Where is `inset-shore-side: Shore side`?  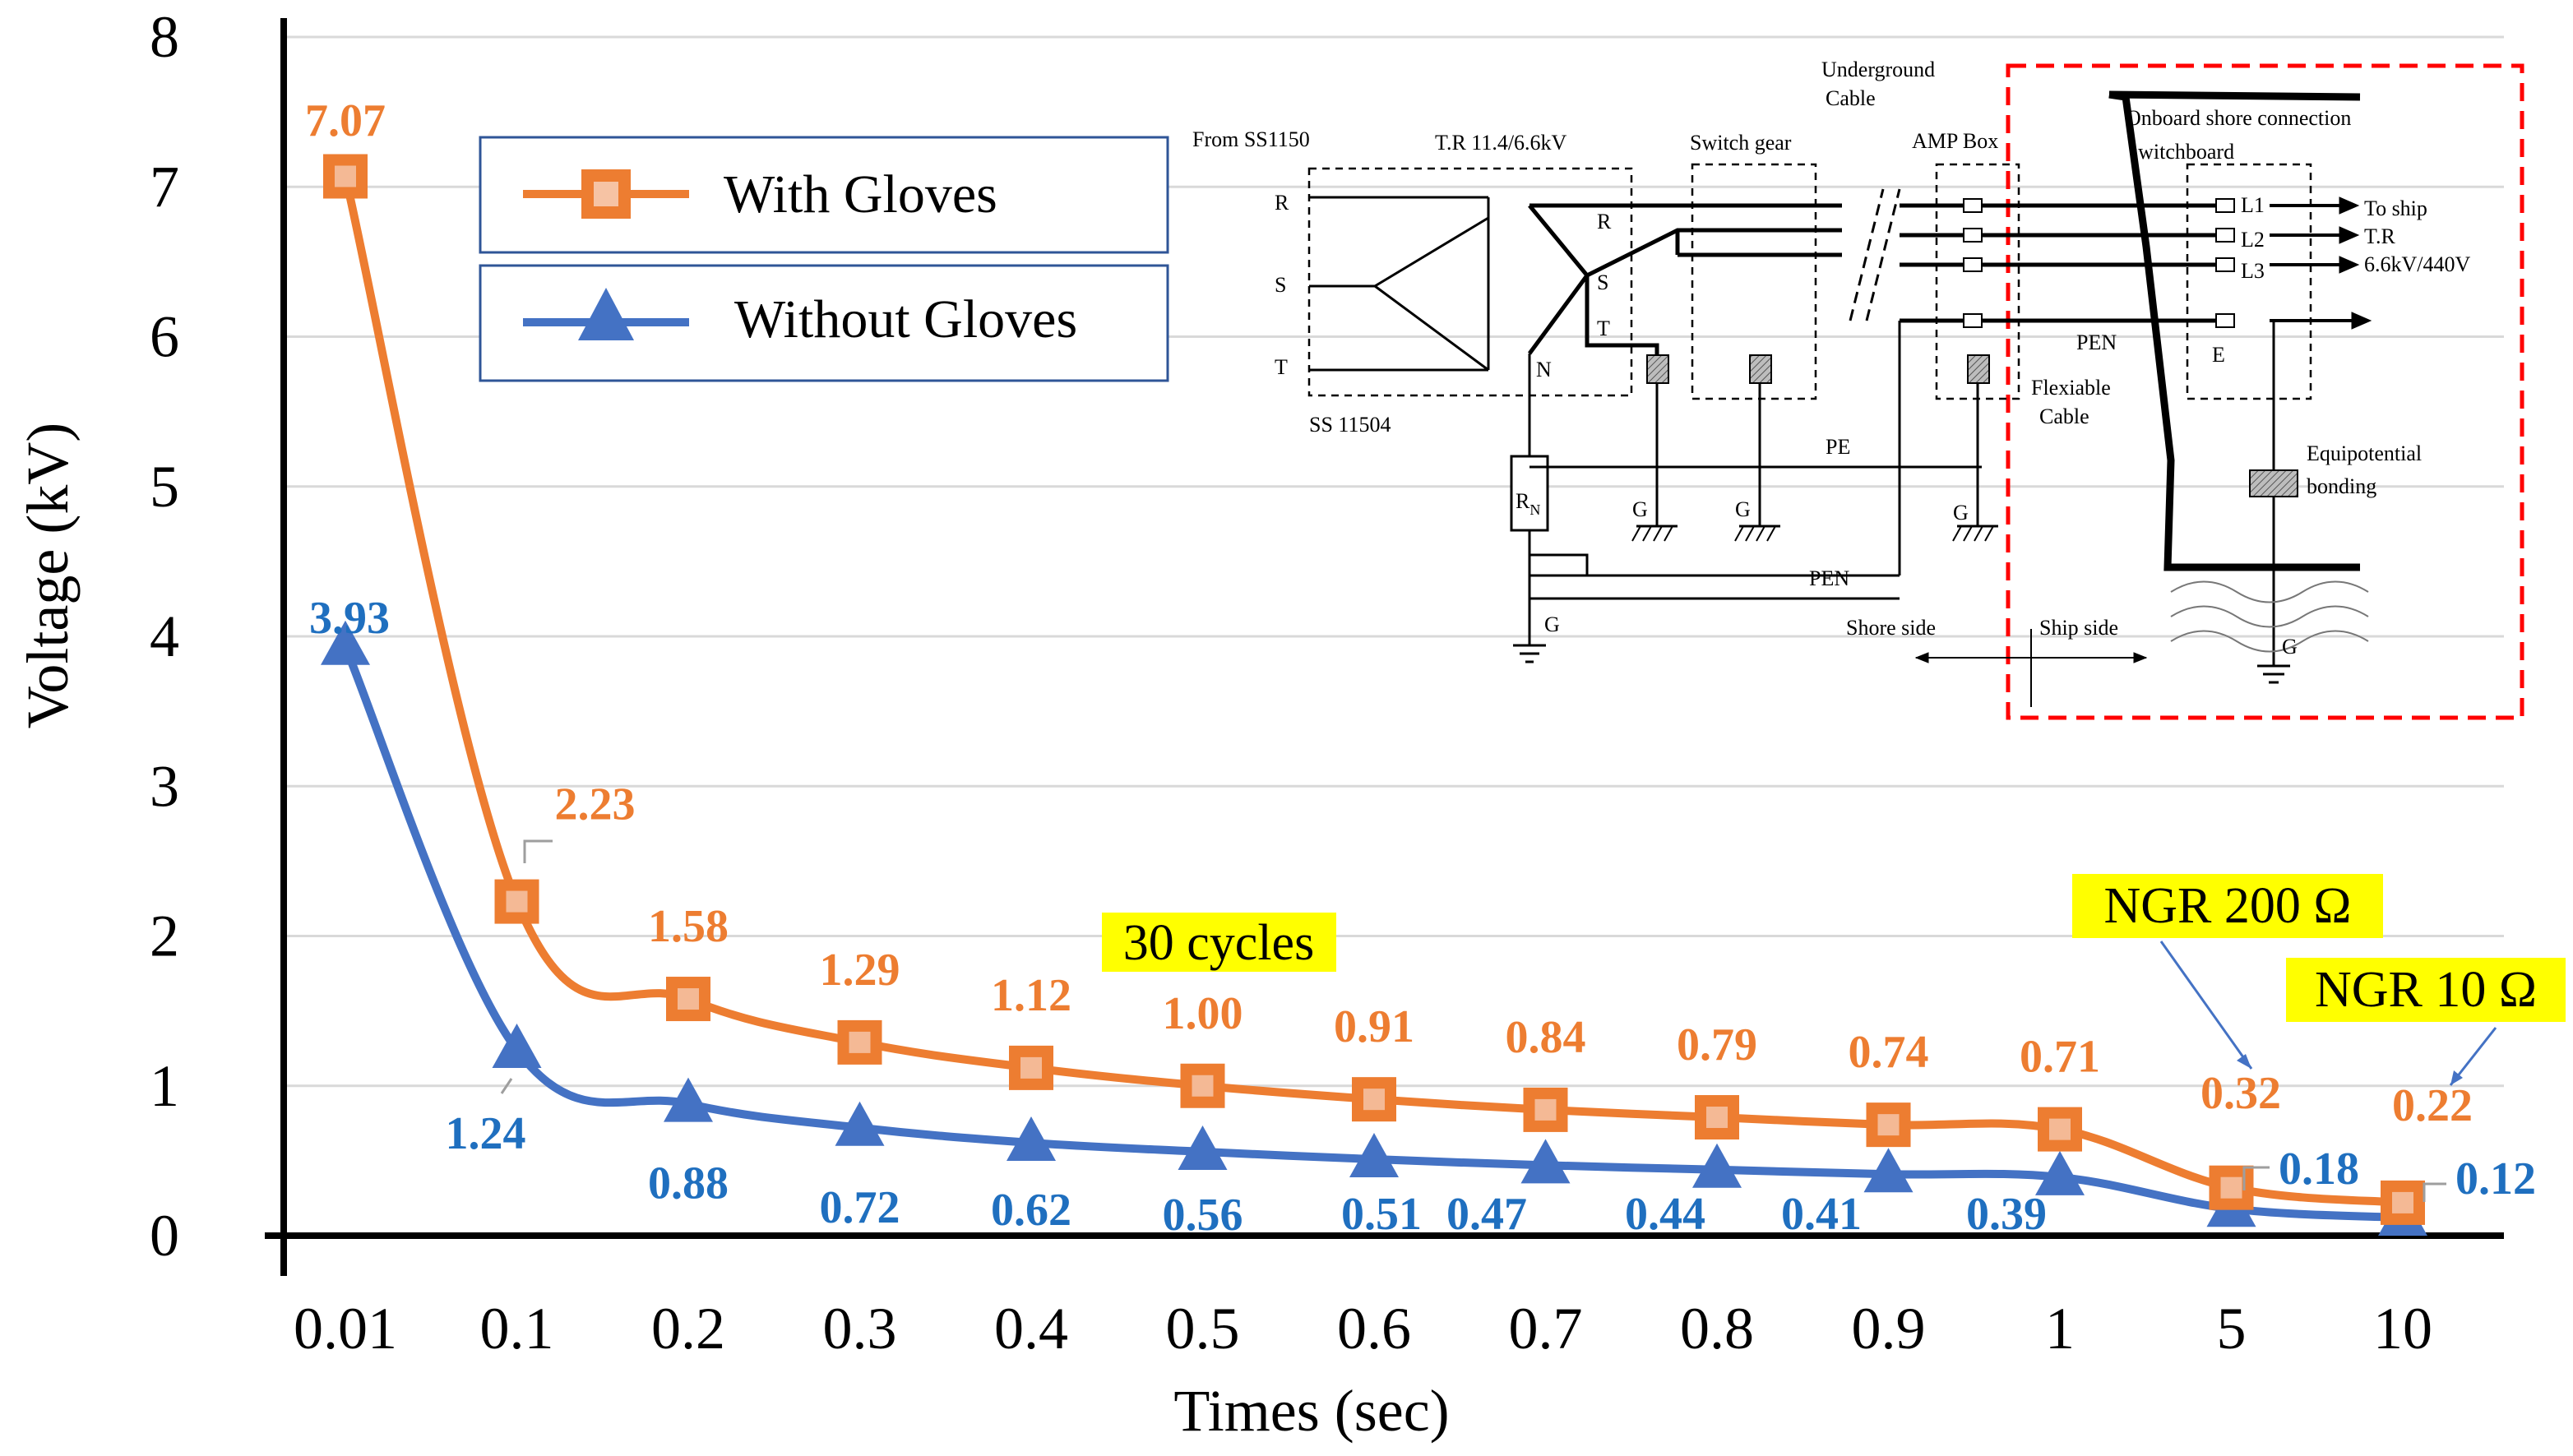
inset-shore-side: Shore side is located at coordinates (1891, 628).